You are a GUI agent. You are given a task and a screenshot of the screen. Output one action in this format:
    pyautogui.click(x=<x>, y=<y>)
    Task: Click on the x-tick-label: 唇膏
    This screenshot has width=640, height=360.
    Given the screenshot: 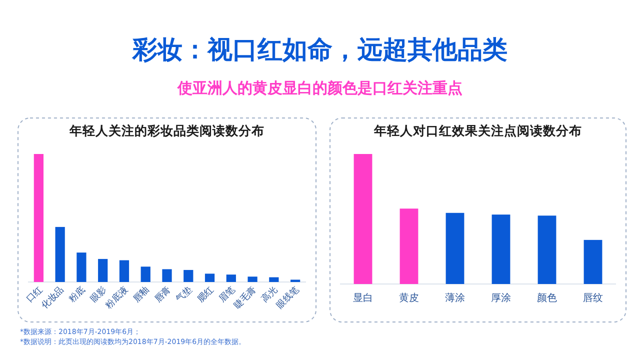 What is the action you would take?
    pyautogui.click(x=163, y=294)
    